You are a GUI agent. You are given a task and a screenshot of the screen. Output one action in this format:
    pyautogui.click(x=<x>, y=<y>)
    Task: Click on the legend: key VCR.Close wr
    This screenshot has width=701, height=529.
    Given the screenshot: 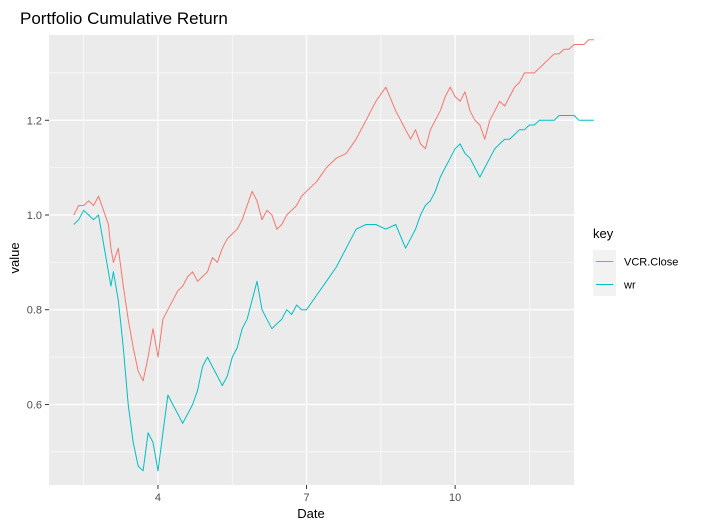 What is the action you would take?
    pyautogui.click(x=635, y=261)
    